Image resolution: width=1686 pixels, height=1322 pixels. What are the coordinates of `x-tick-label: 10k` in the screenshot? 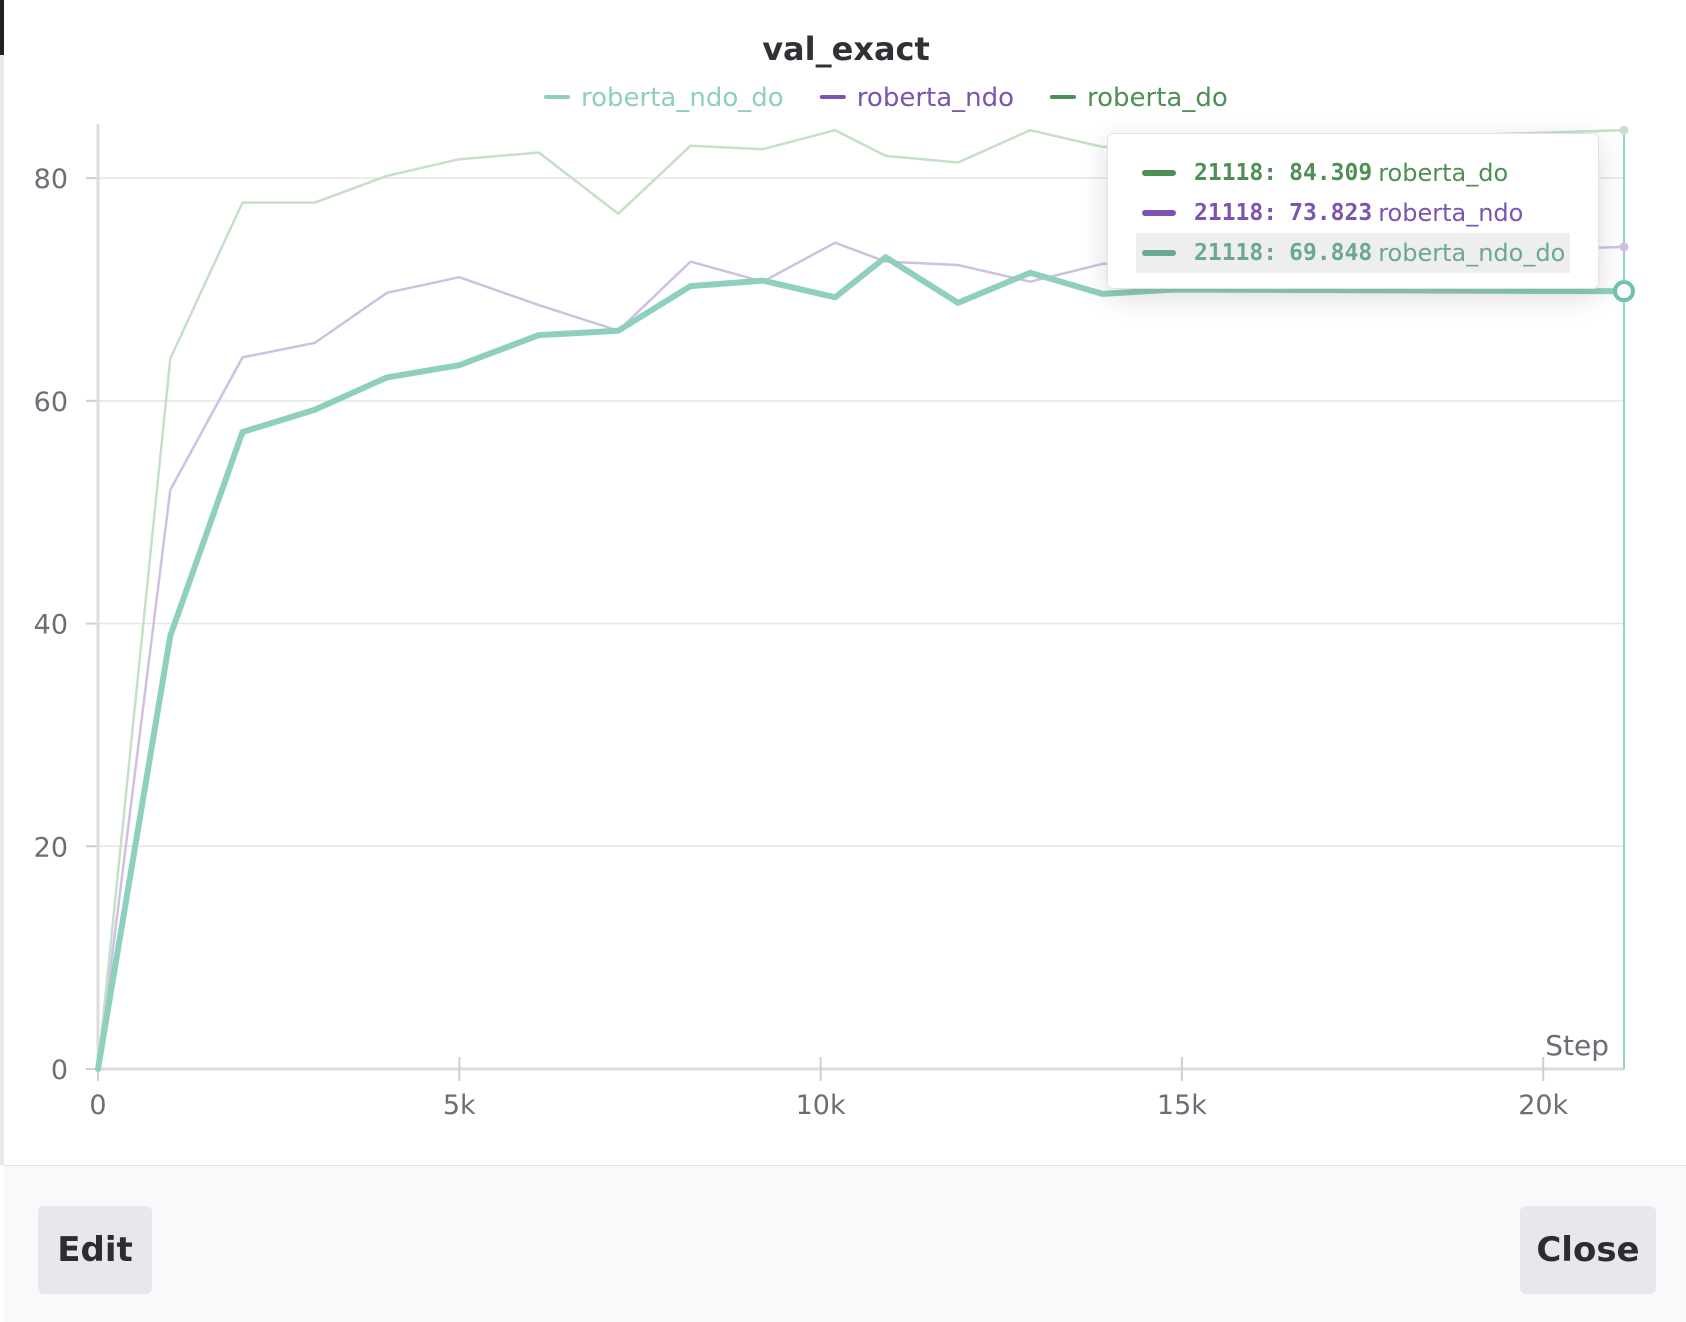 It's located at (821, 1105).